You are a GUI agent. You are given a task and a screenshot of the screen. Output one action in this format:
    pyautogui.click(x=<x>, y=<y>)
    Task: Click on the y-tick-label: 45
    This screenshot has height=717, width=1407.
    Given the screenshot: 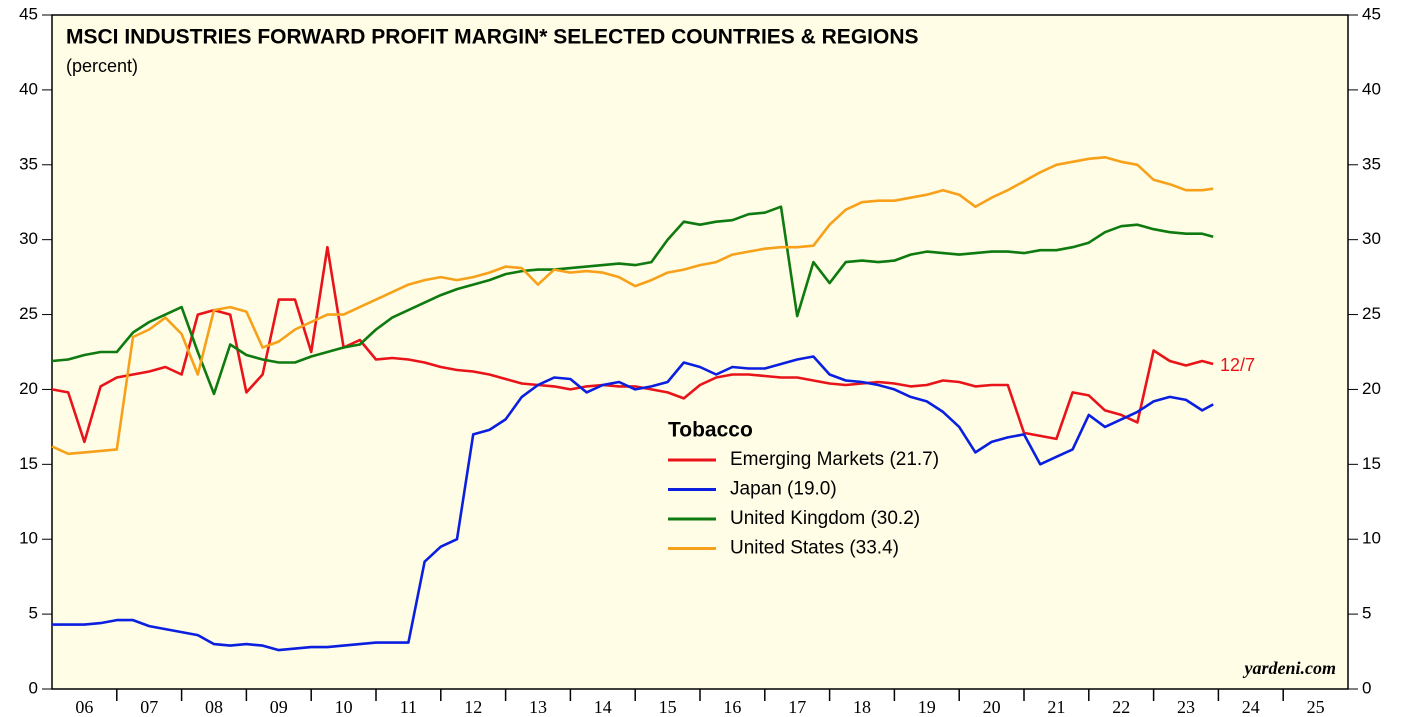 What is the action you would take?
    pyautogui.click(x=28, y=13)
    